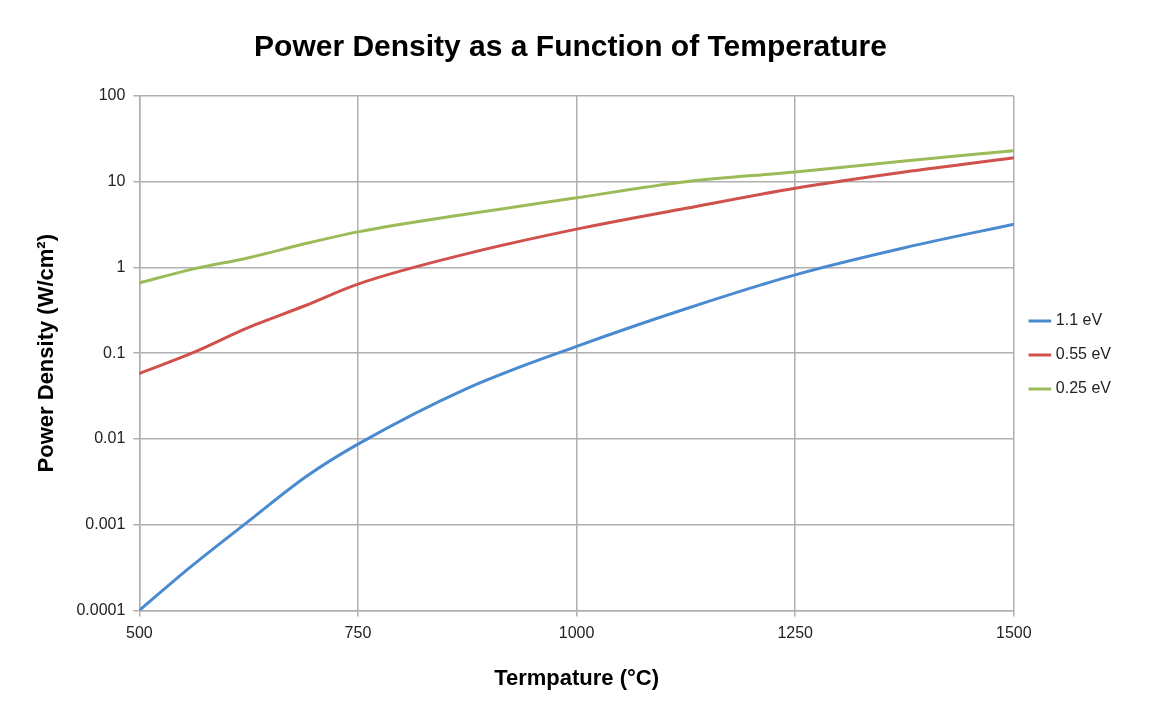  Describe the element at coordinates (139, 633) in the screenshot. I see `x-tick-label: 500` at that location.